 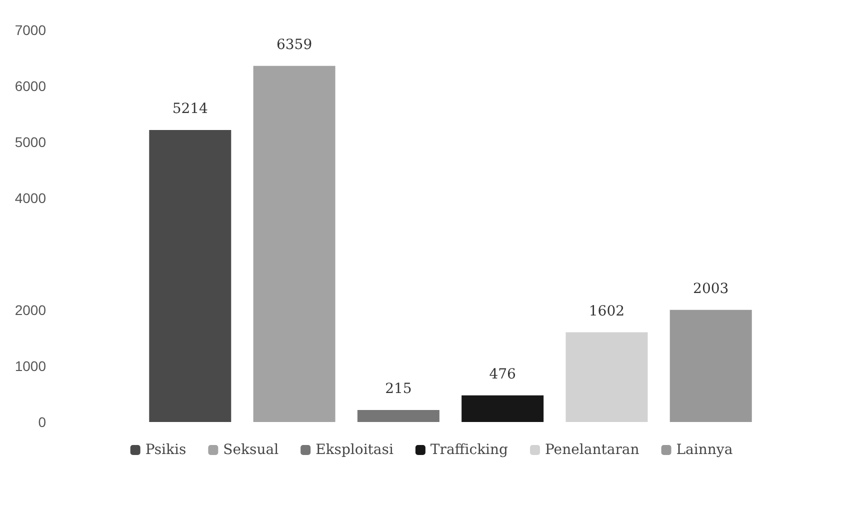 What do you see at coordinates (592, 450) in the screenshot?
I see `legend-label: Penelantaran` at bounding box center [592, 450].